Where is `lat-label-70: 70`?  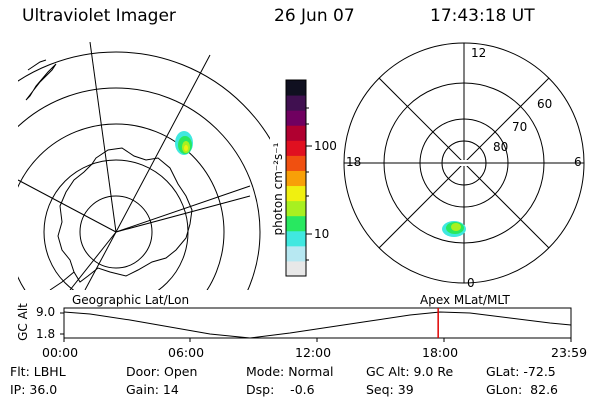
lat-label-70: 70 is located at coordinates (520, 127).